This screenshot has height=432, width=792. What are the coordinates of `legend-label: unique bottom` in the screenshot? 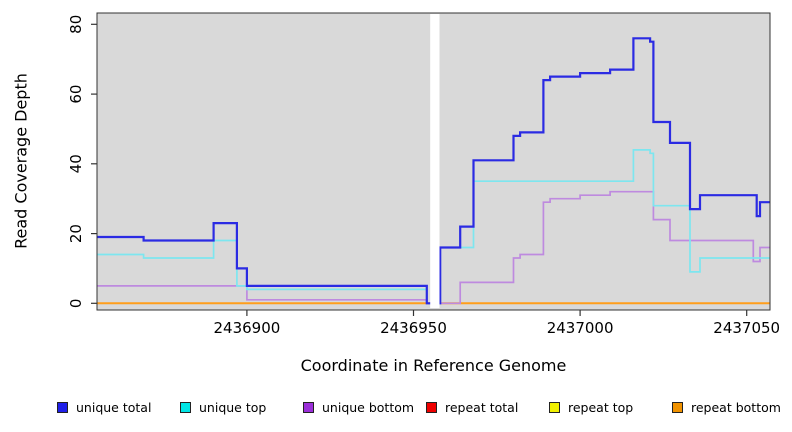 It's located at (368, 407).